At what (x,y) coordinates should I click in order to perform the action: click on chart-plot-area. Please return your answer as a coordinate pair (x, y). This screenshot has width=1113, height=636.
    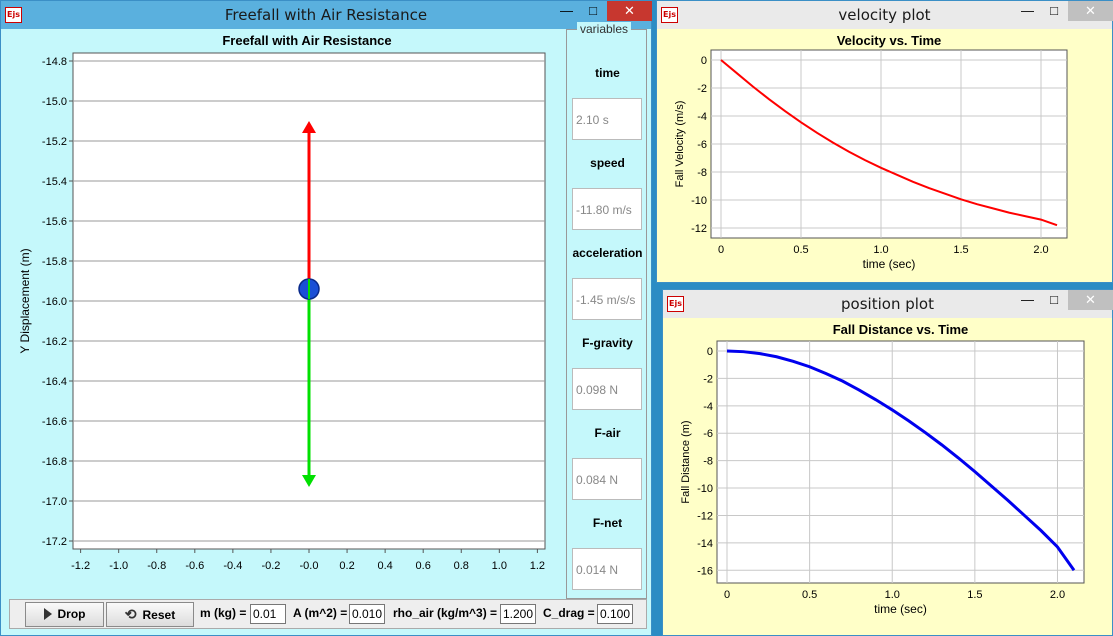
    Looking at the image, I should click on (900, 462).